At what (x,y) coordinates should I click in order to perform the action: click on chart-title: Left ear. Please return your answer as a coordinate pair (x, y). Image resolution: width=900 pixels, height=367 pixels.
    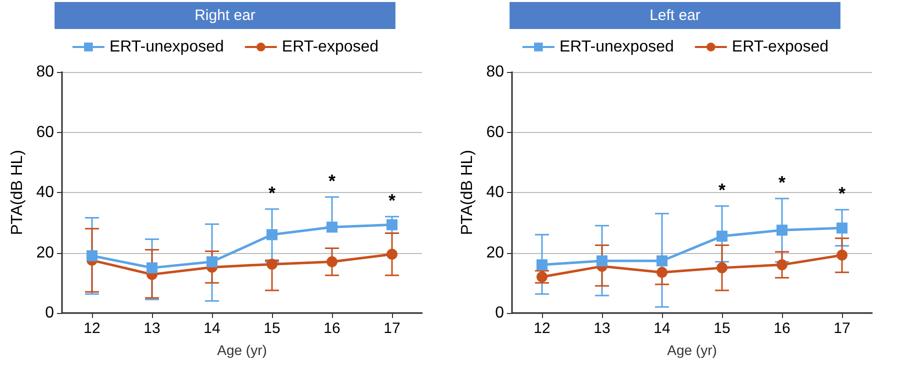
    Looking at the image, I should click on (675, 15).